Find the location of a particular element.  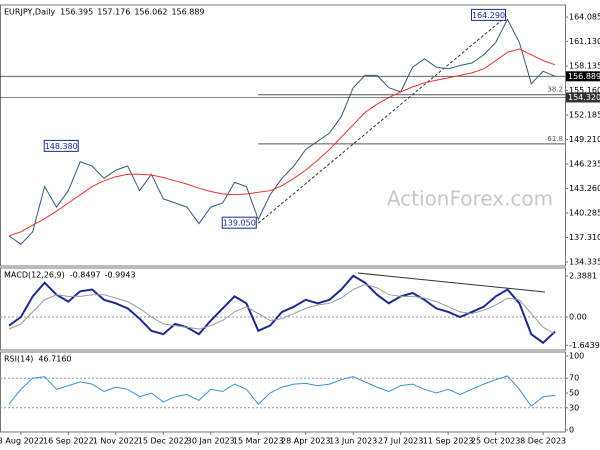

fib-label: 61.8 is located at coordinates (555, 139).